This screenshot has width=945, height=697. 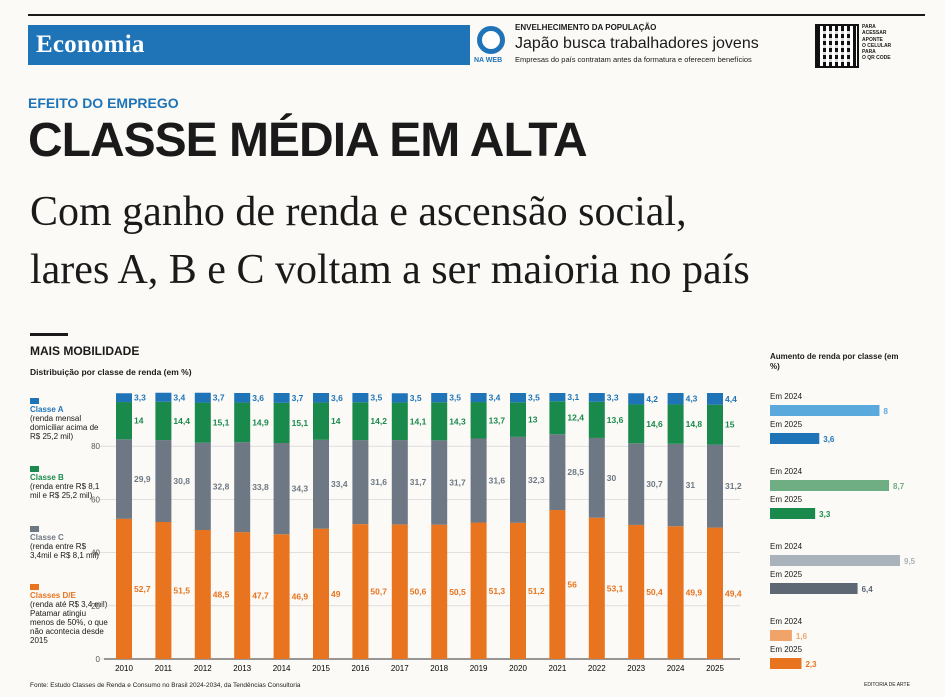 What do you see at coordinates (536, 480) in the screenshot?
I see `data-label: 32,3` at bounding box center [536, 480].